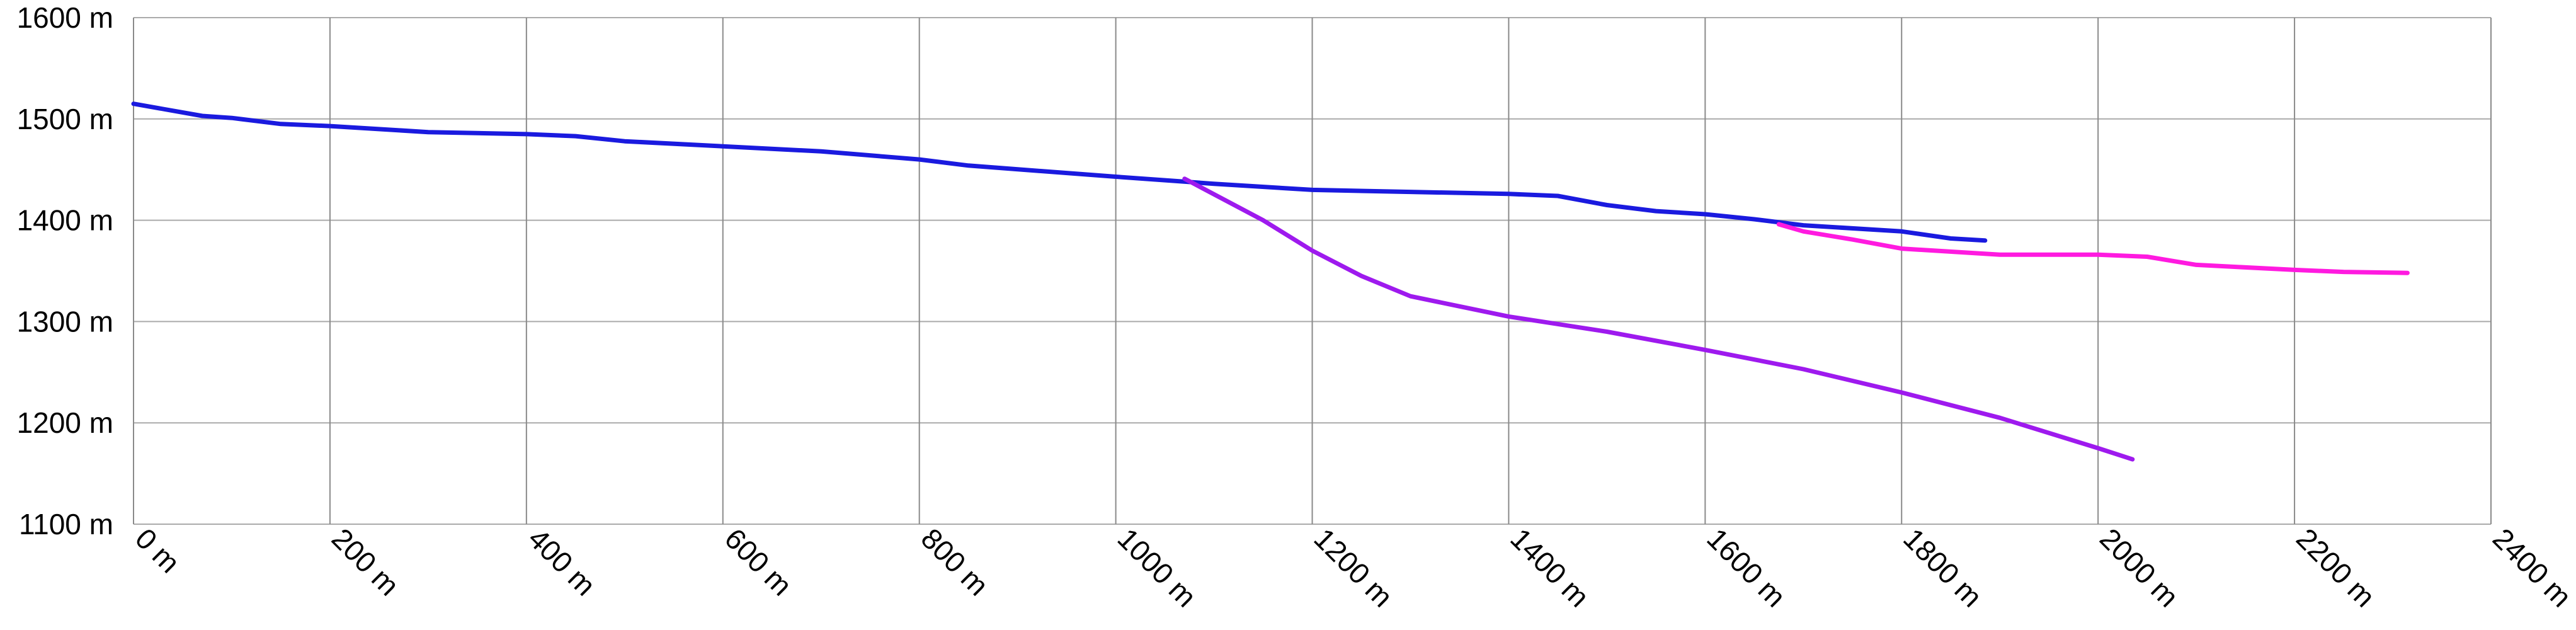 This screenshot has height=630, width=2576. What do you see at coordinates (366, 562) in the screenshot?
I see `x-tick-label: 200 m` at bounding box center [366, 562].